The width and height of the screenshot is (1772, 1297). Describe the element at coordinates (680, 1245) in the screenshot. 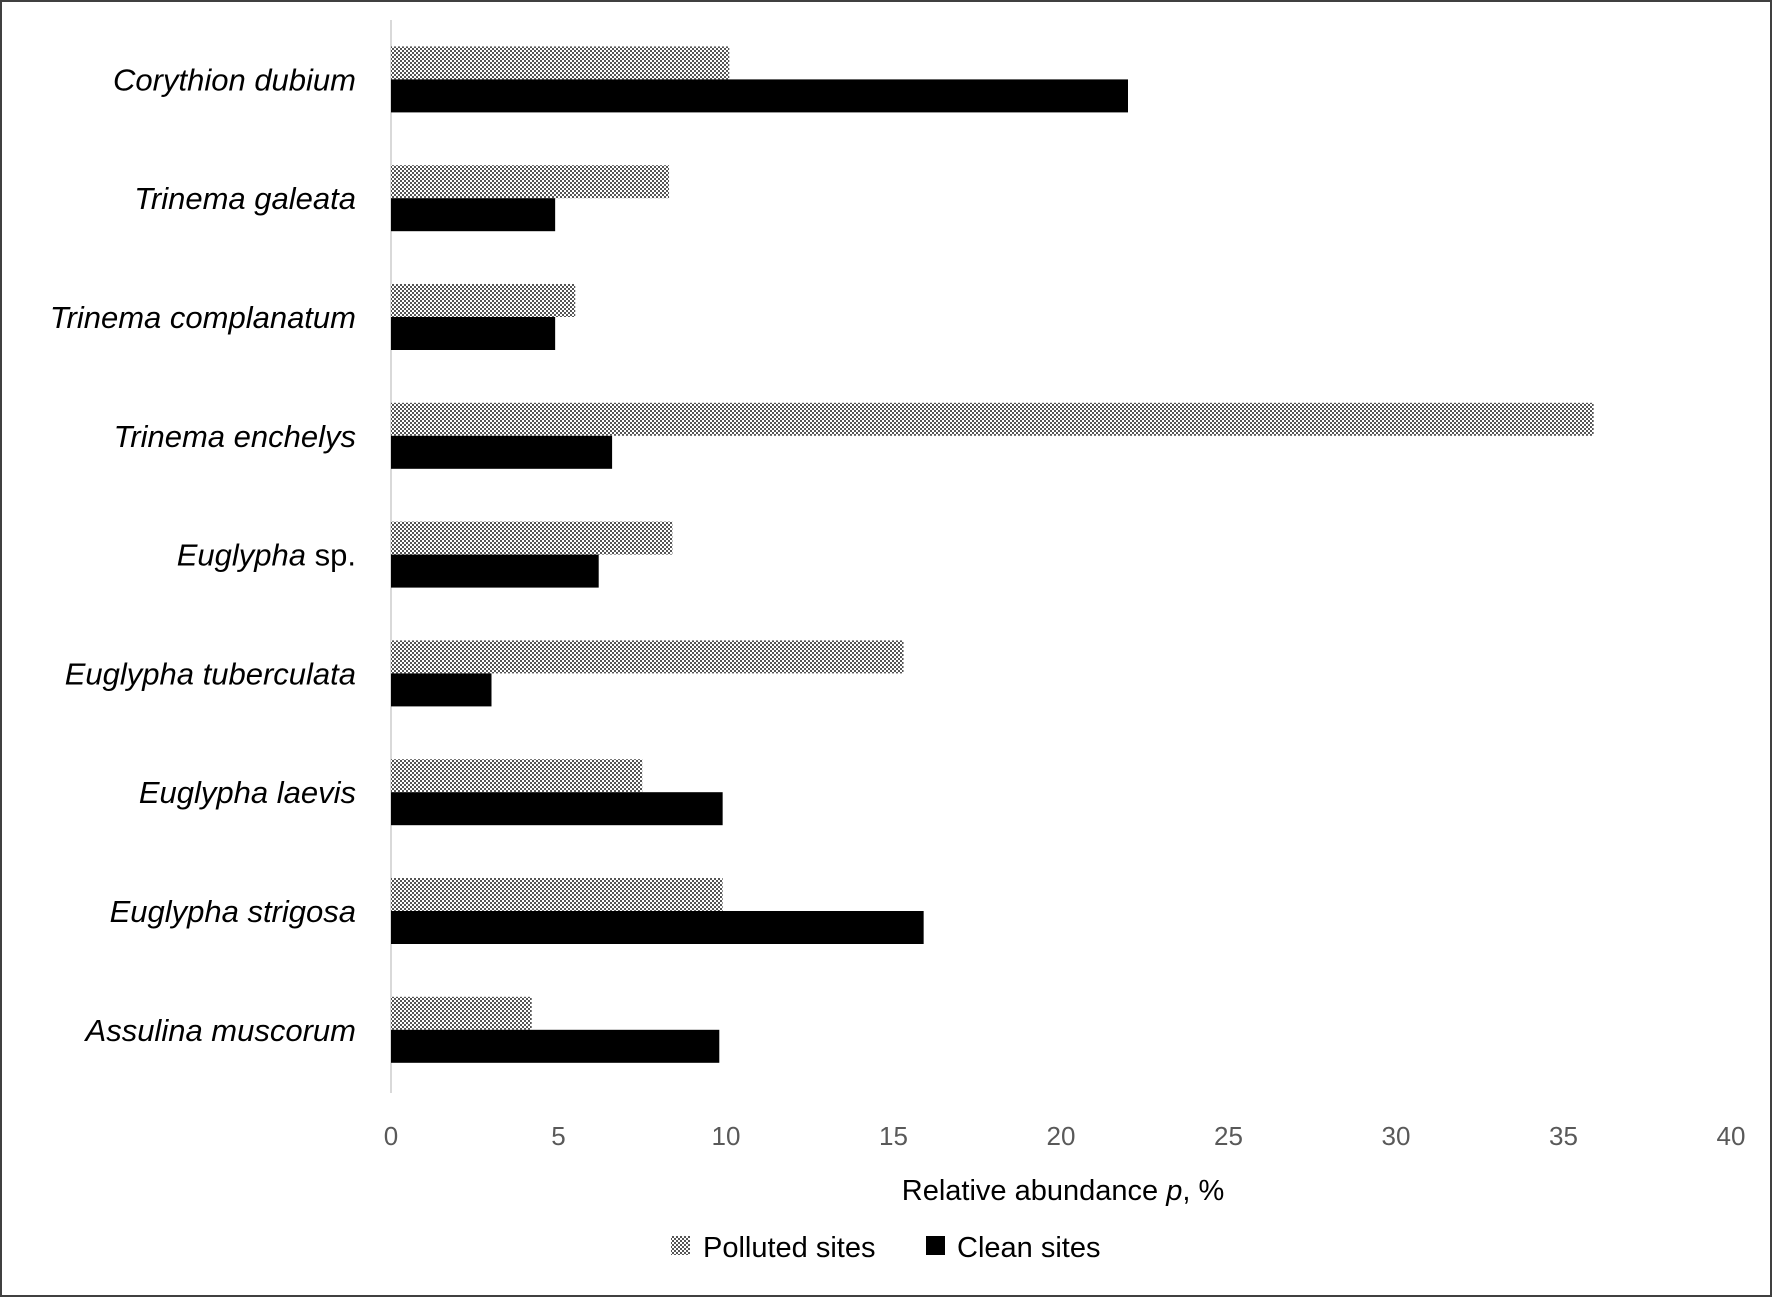

I see `legend-swatch-polluted` at that location.